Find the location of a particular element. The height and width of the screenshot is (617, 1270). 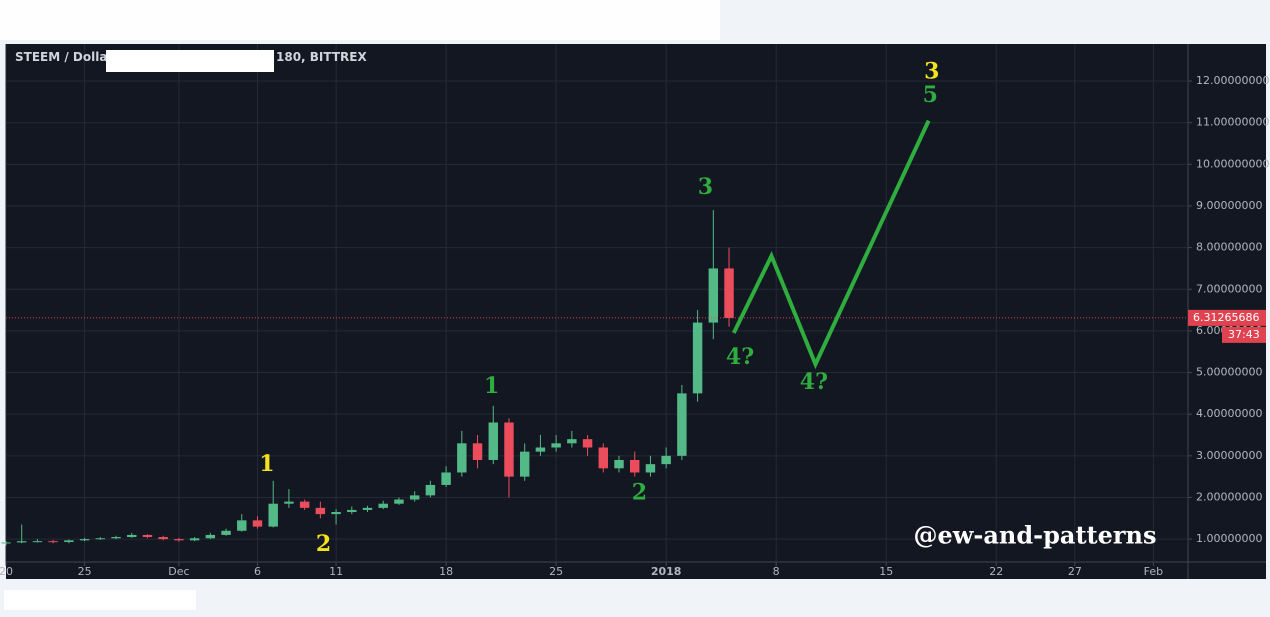

x-tick-label: 20 is located at coordinates (6, 571).